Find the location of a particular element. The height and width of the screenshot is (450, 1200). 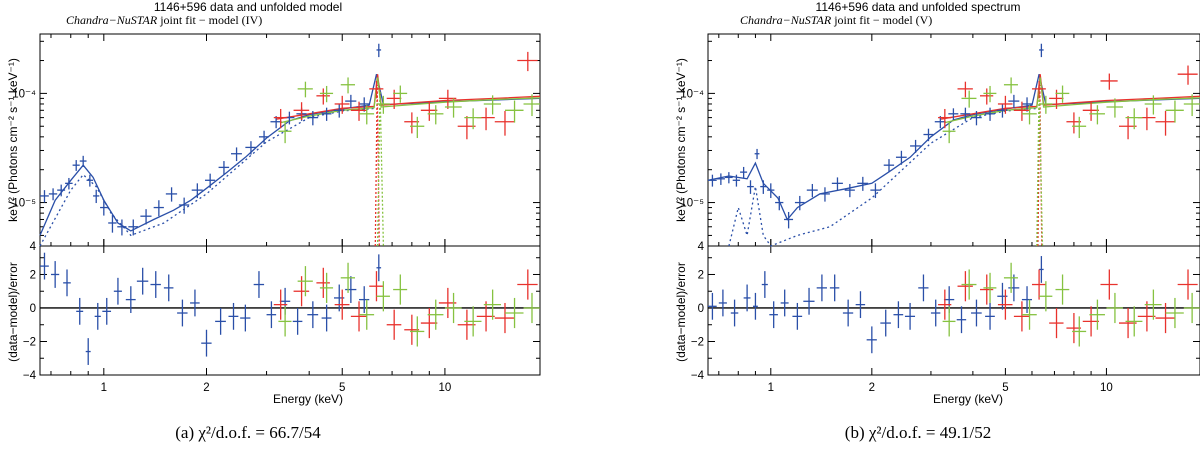

panel-b-y-bottom-tick-label: 0 is located at coordinates (701, 309).